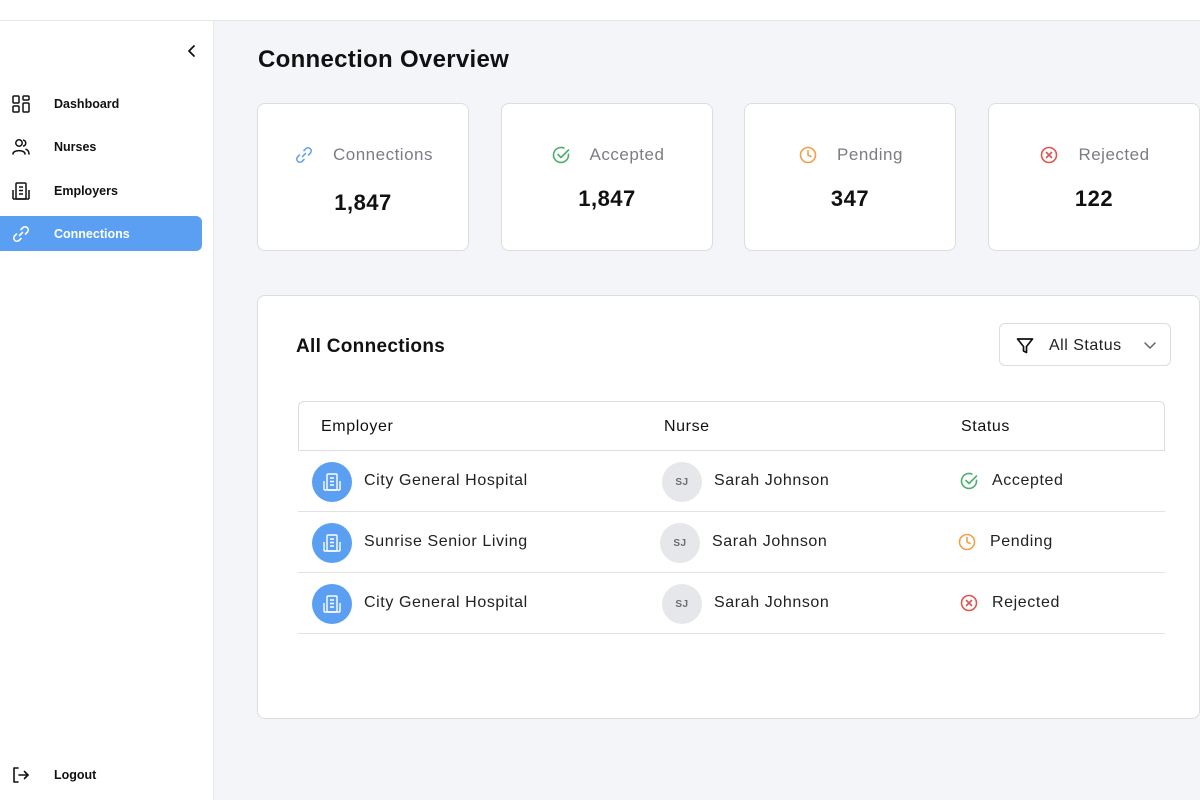  I want to click on chevron-left-icon, so click(191, 51).